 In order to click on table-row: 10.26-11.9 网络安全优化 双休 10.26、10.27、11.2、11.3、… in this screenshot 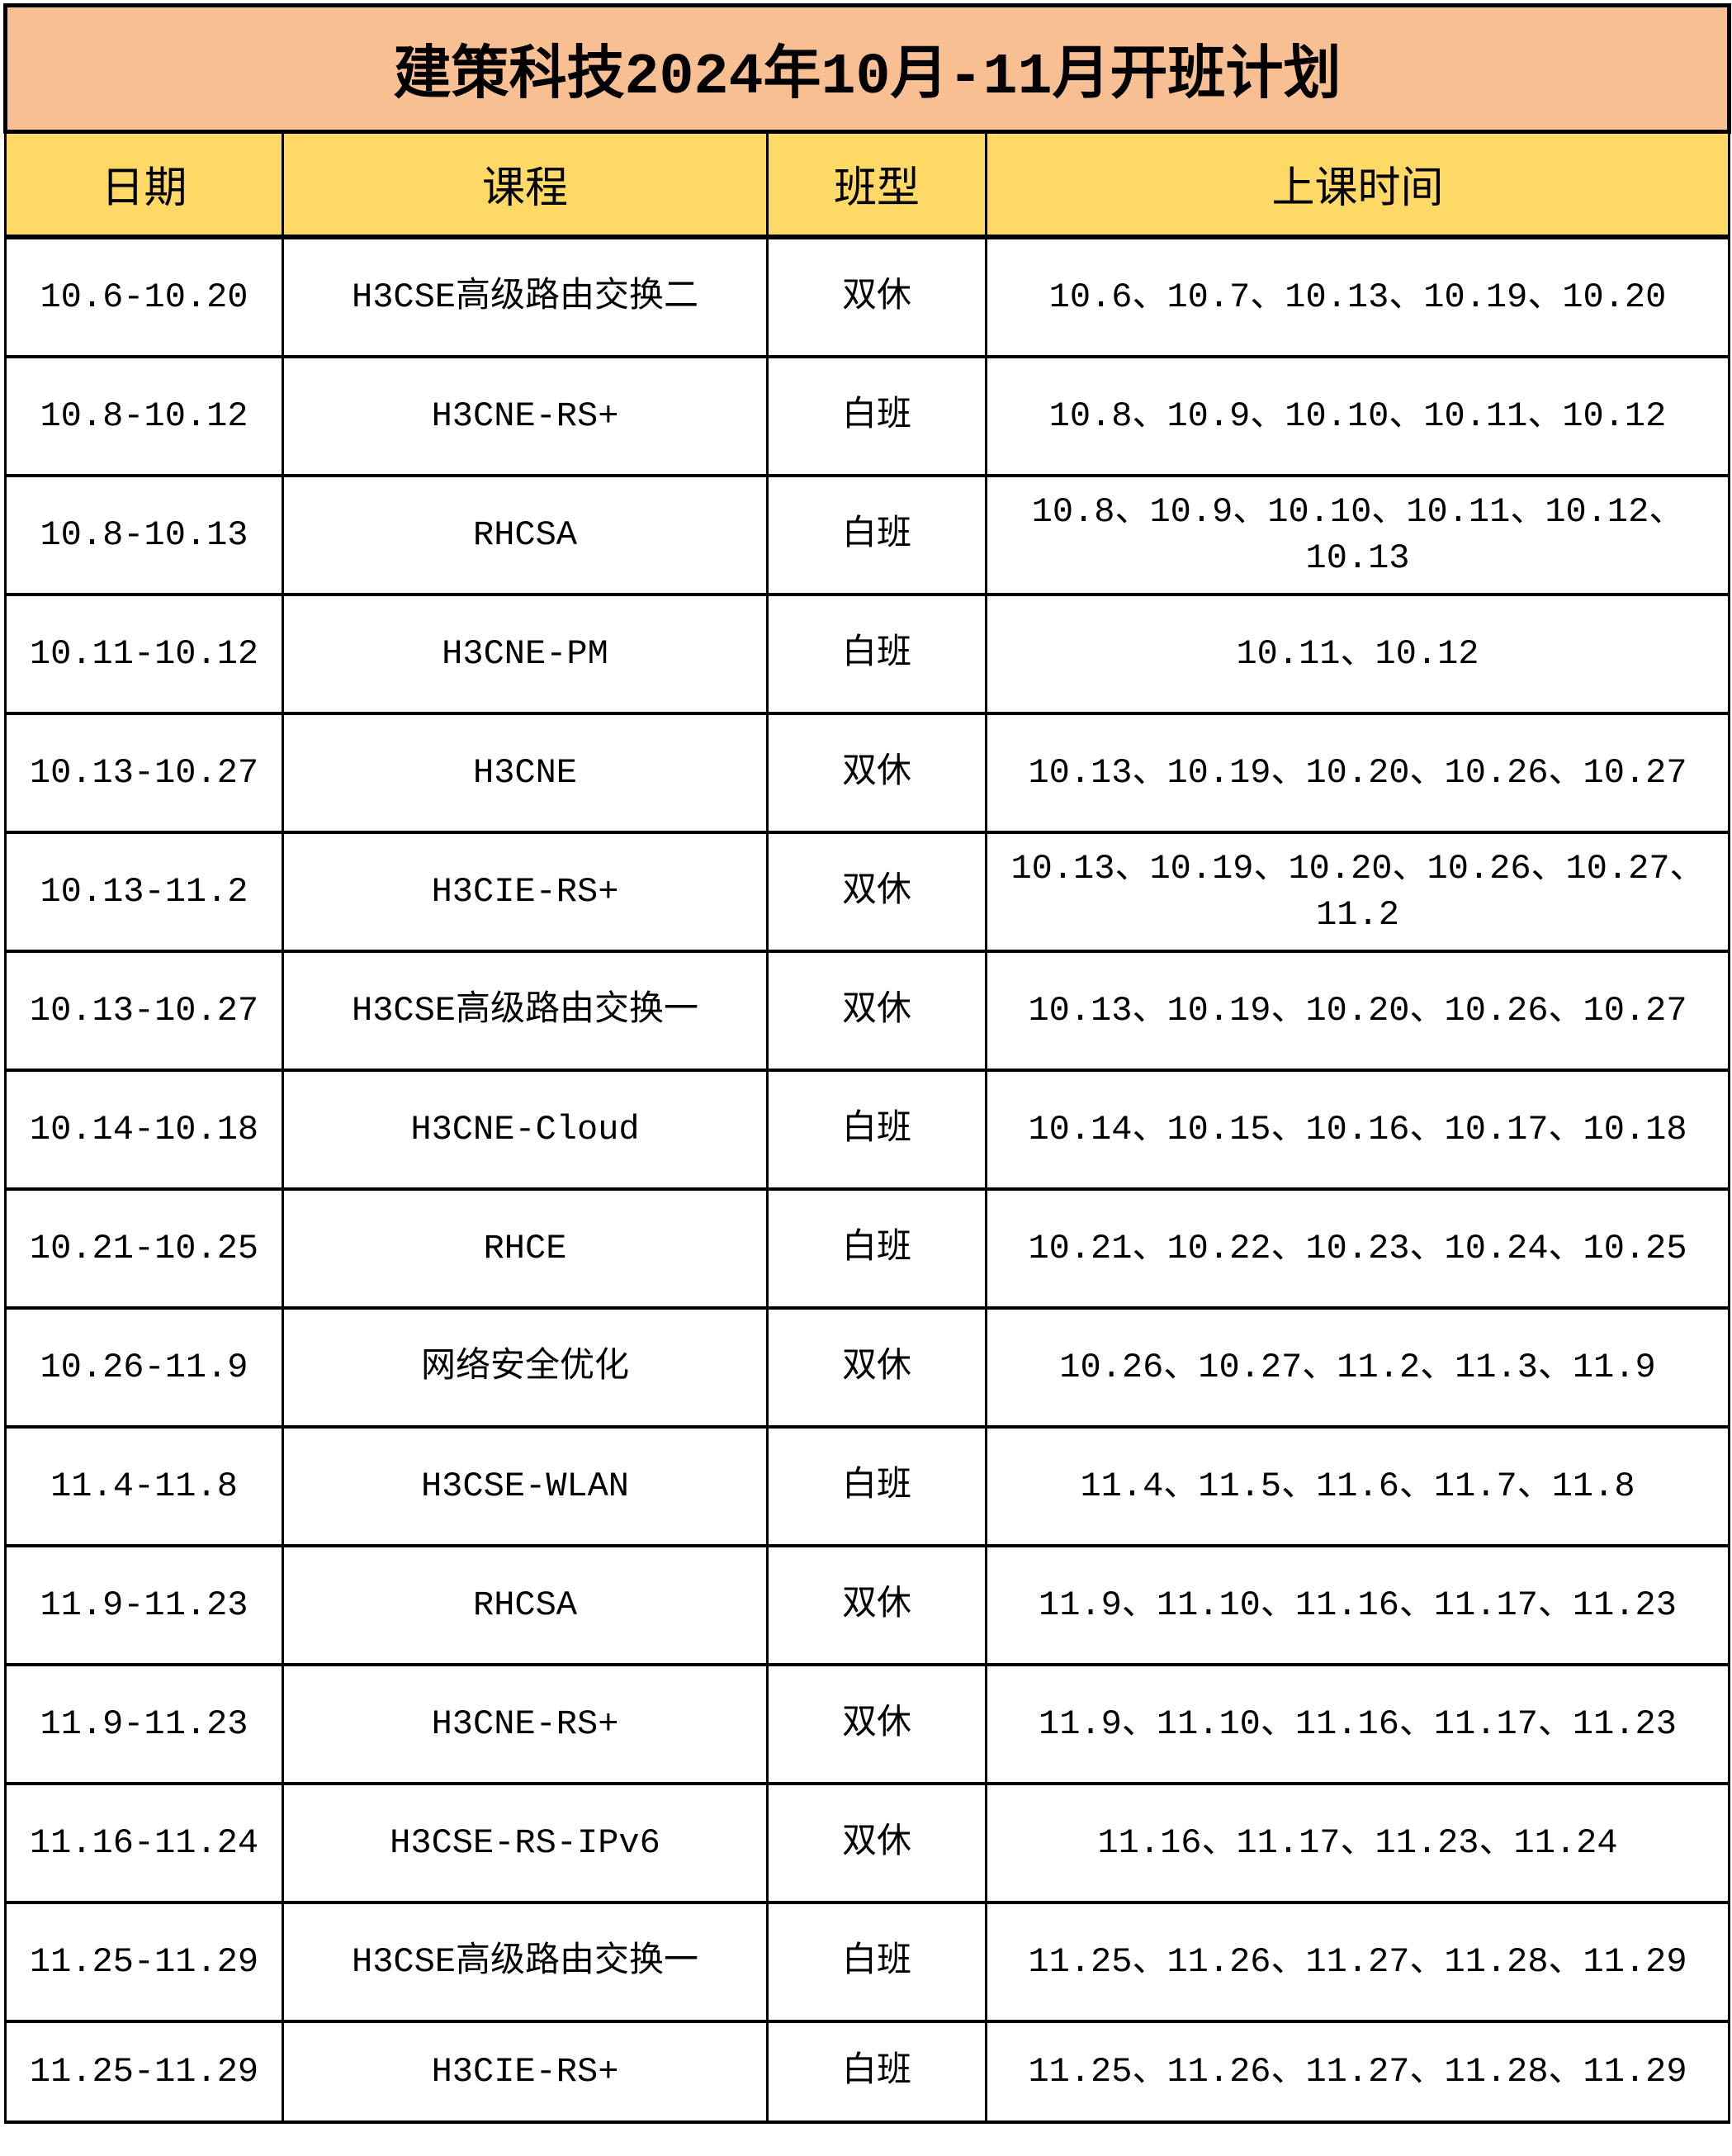, I will do `click(867, 1368)`.